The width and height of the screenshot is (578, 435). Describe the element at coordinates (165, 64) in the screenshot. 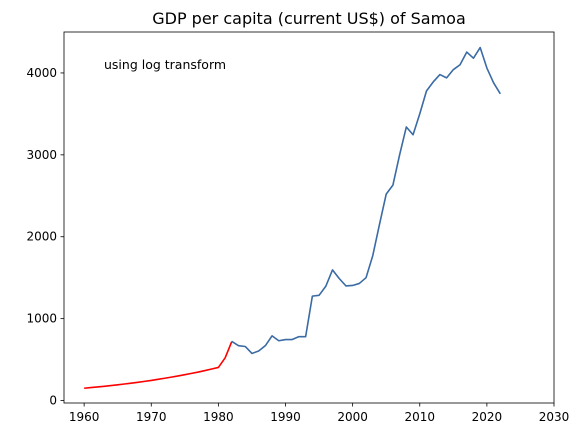

I see `annotation-log-transform: using log transform` at that location.